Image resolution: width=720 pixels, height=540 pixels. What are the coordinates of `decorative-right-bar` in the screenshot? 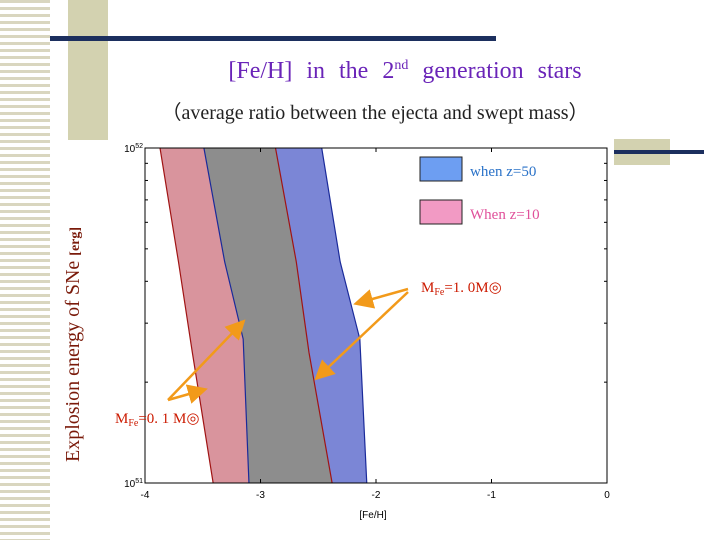 It's located at (659, 152).